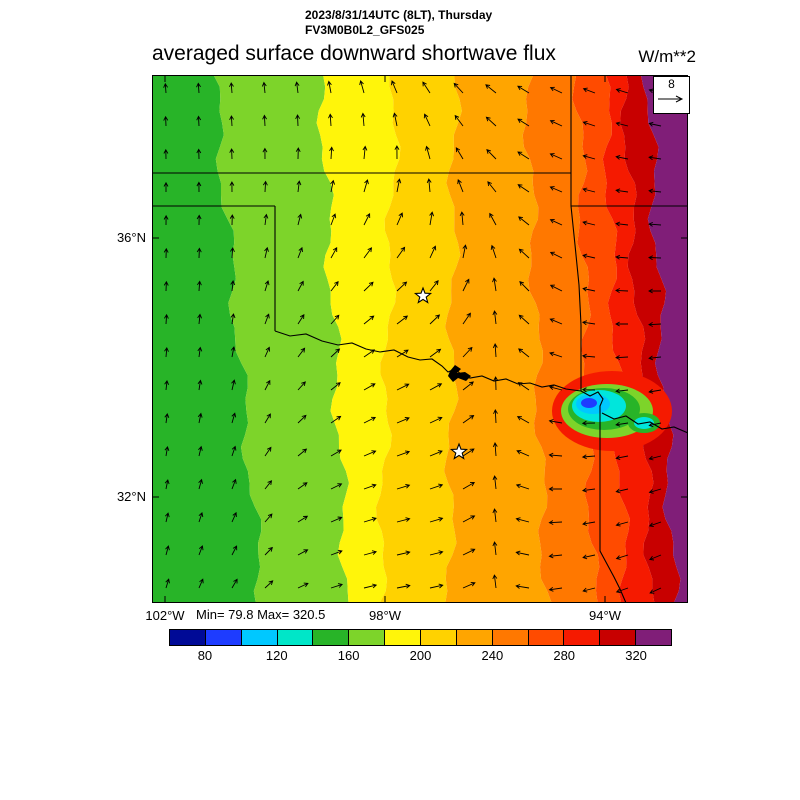 The image size is (800, 800). I want to click on colorbar, so click(421, 637).